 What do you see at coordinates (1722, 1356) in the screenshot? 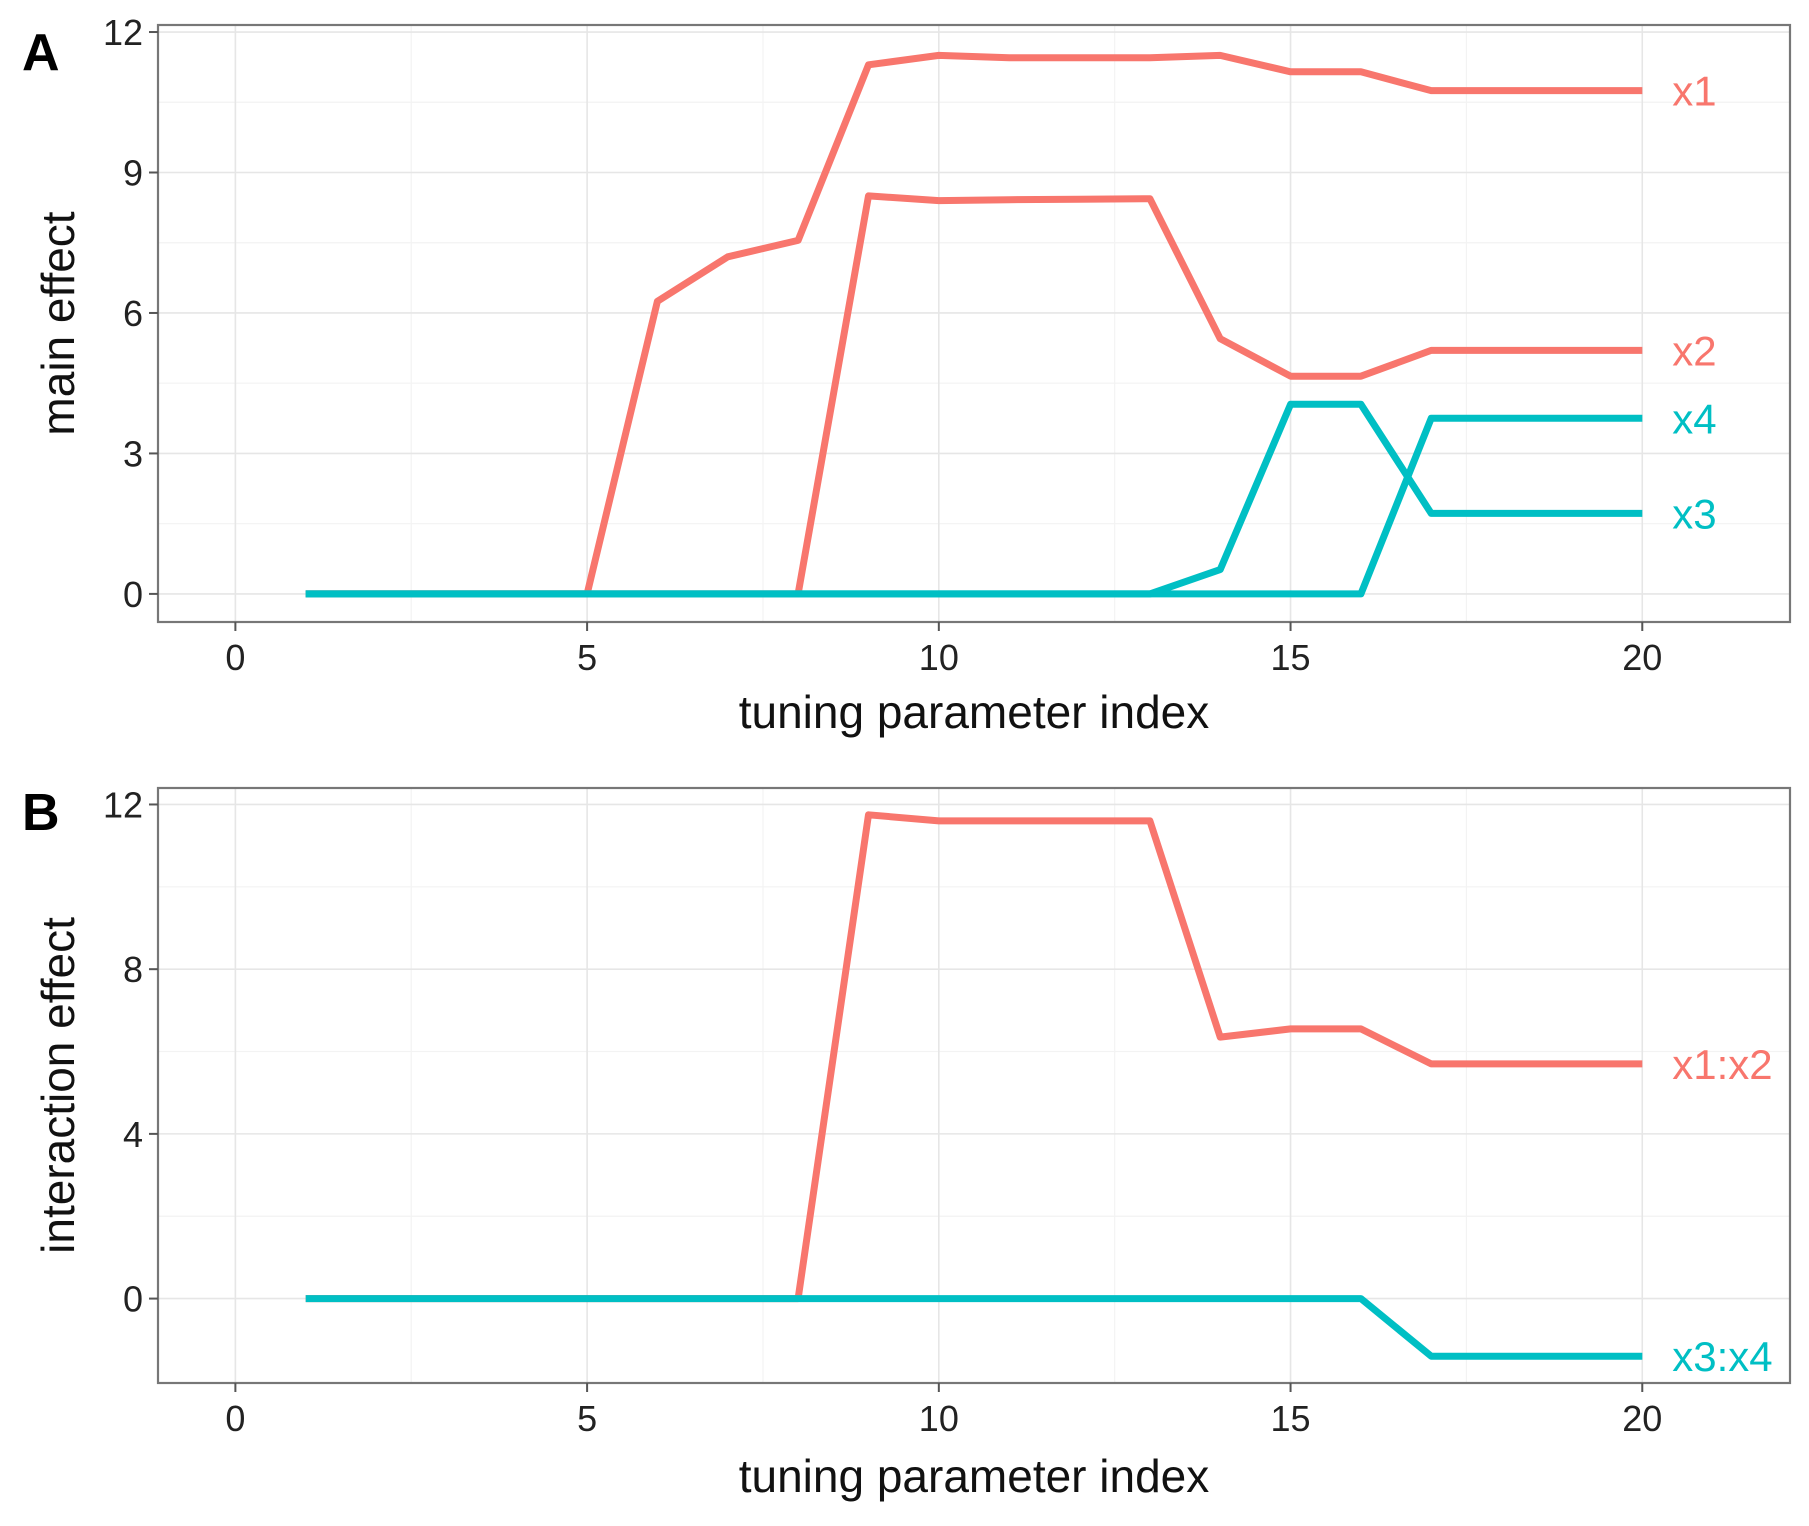
I see `series-label-x3-x4: x3:x4` at bounding box center [1722, 1356].